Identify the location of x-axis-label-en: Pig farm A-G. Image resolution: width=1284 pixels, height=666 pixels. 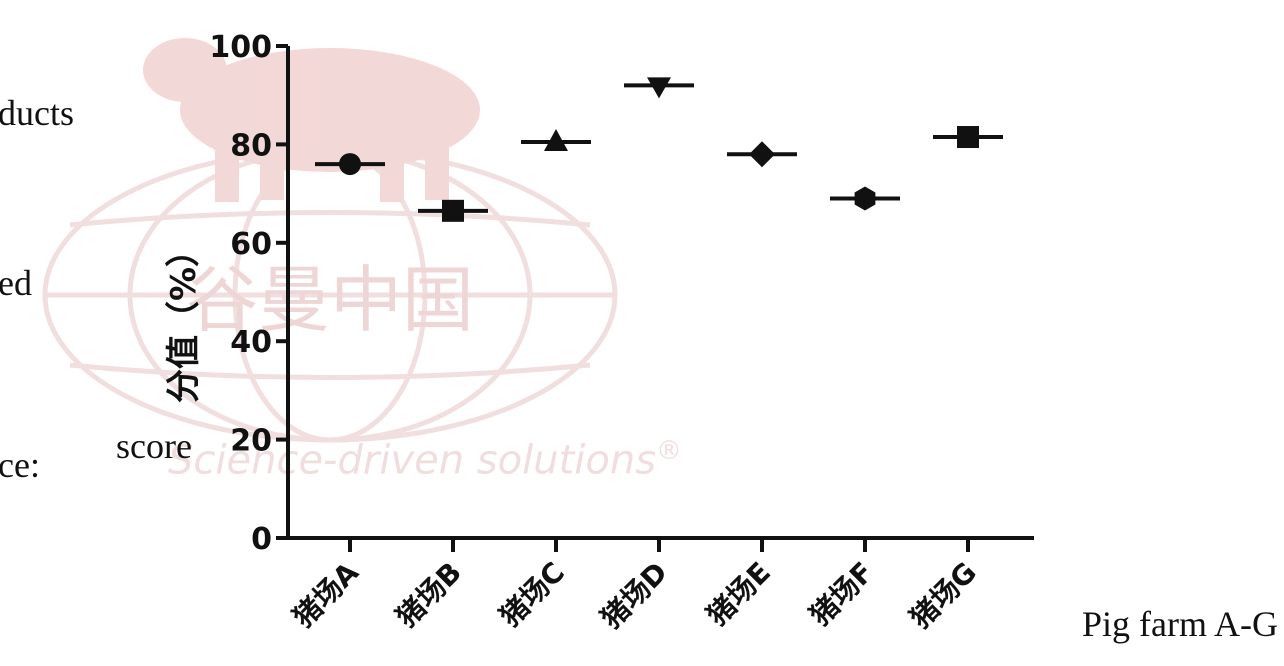
(1180, 624).